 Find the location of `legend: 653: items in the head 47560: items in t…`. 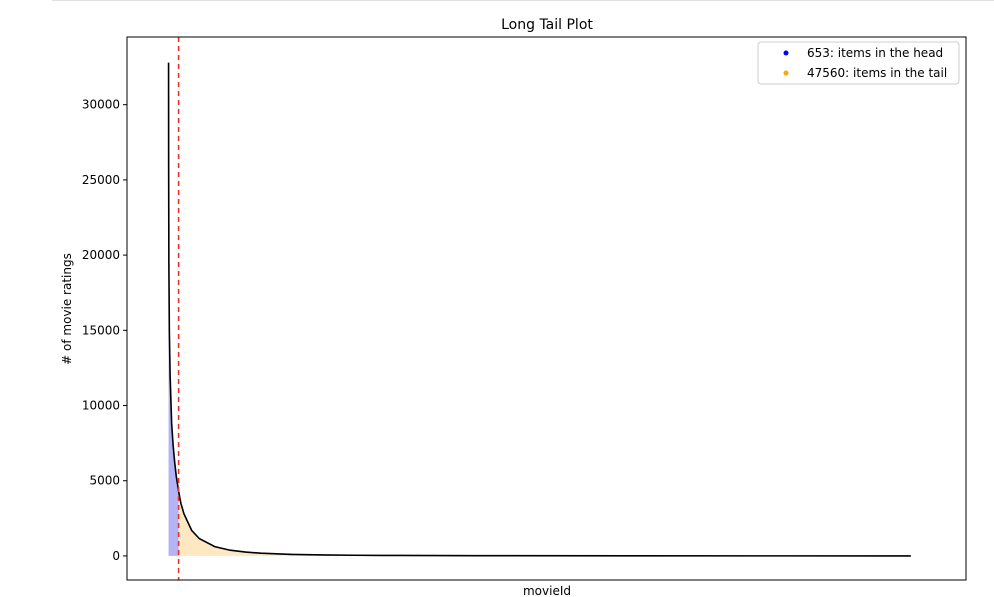

legend: 653: items in the head 47560: items in t… is located at coordinates (858, 63).